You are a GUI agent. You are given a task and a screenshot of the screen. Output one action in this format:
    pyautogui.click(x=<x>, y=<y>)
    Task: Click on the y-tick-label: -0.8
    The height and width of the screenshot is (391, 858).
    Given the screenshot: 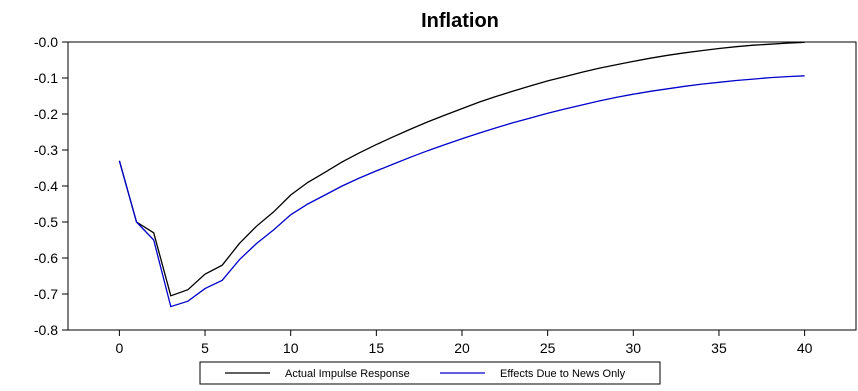 What is the action you would take?
    pyautogui.click(x=46, y=330)
    